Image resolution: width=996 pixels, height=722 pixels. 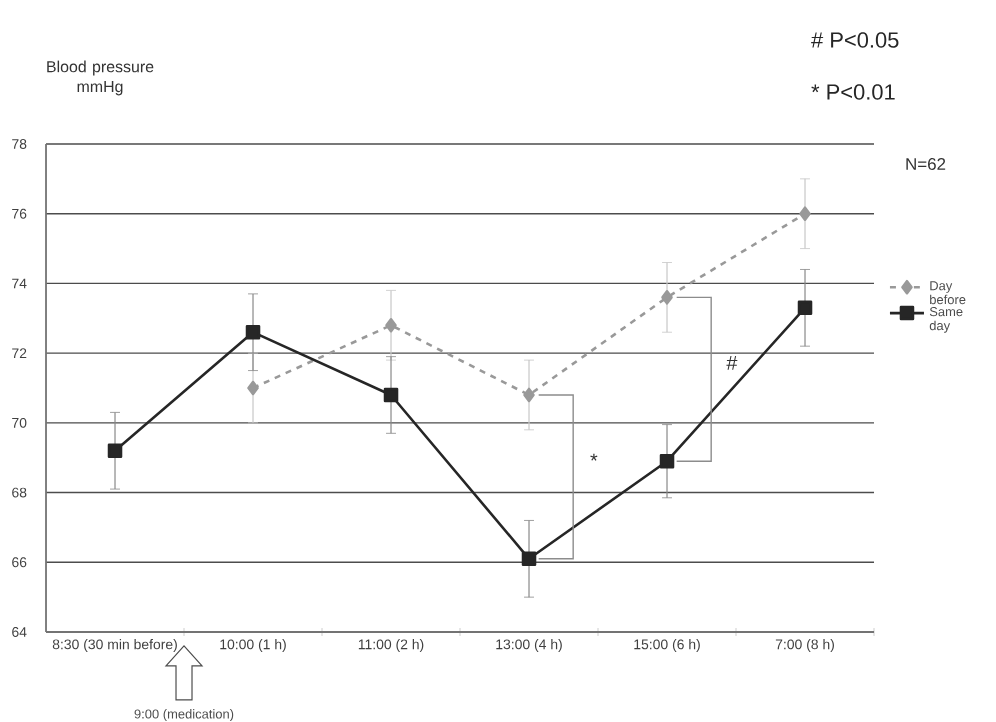 What do you see at coordinates (926, 164) in the screenshot?
I see `text: N=62` at bounding box center [926, 164].